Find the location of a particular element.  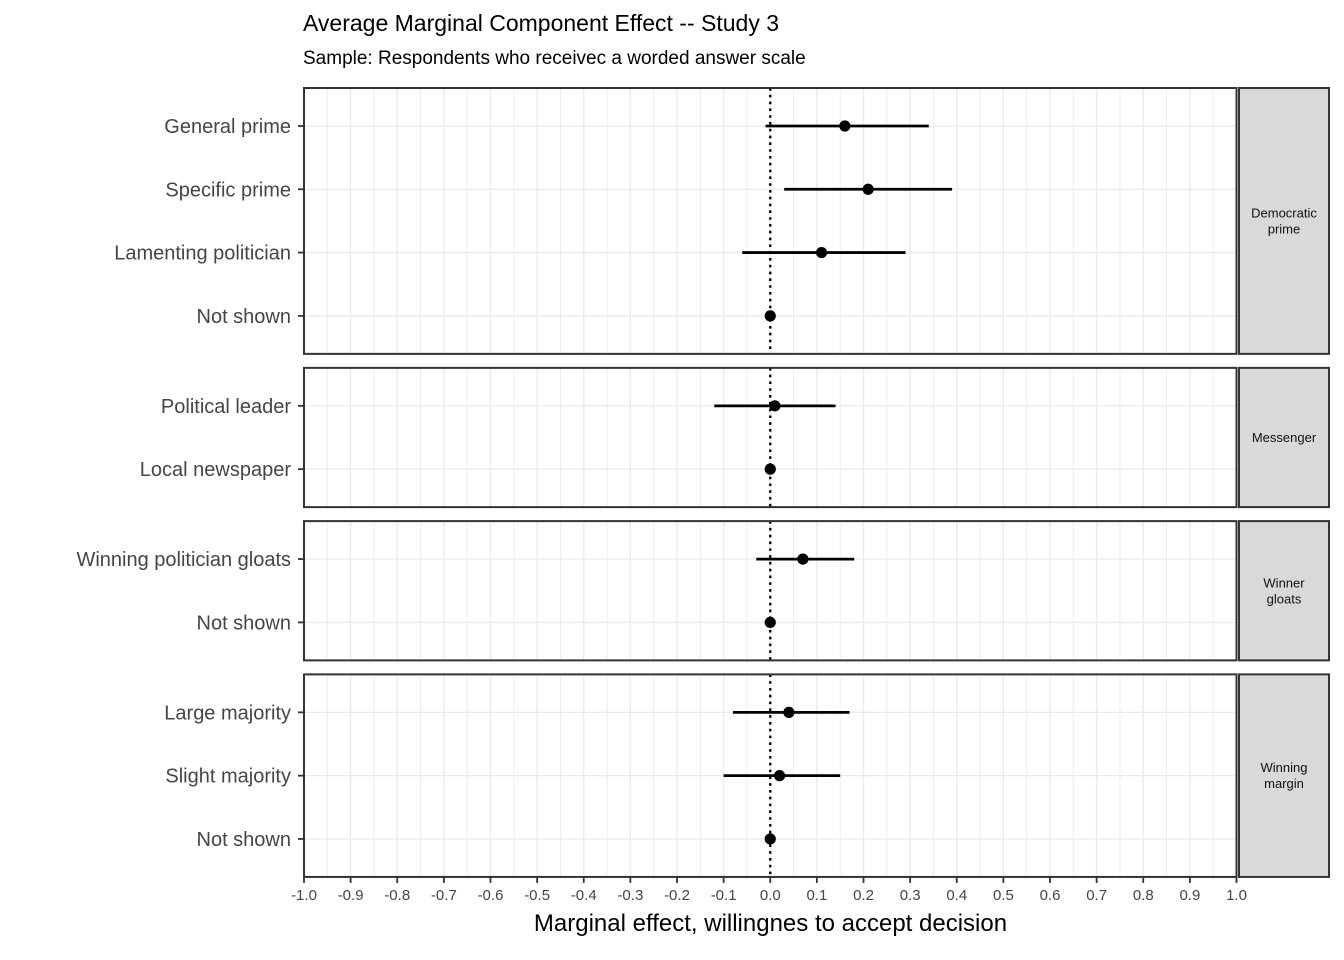

x-tick-label: 0.2 is located at coordinates (863, 895).